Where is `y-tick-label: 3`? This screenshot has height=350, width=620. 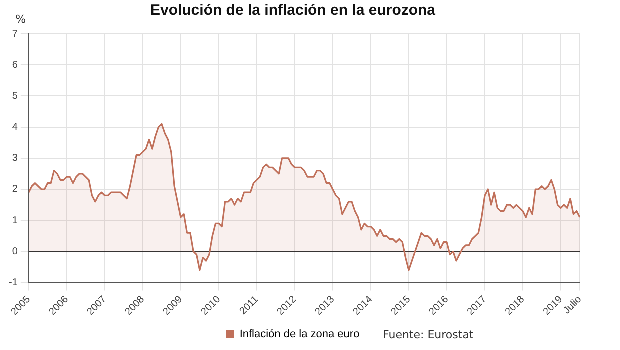 y-tick-label: 3 is located at coordinates (15, 158).